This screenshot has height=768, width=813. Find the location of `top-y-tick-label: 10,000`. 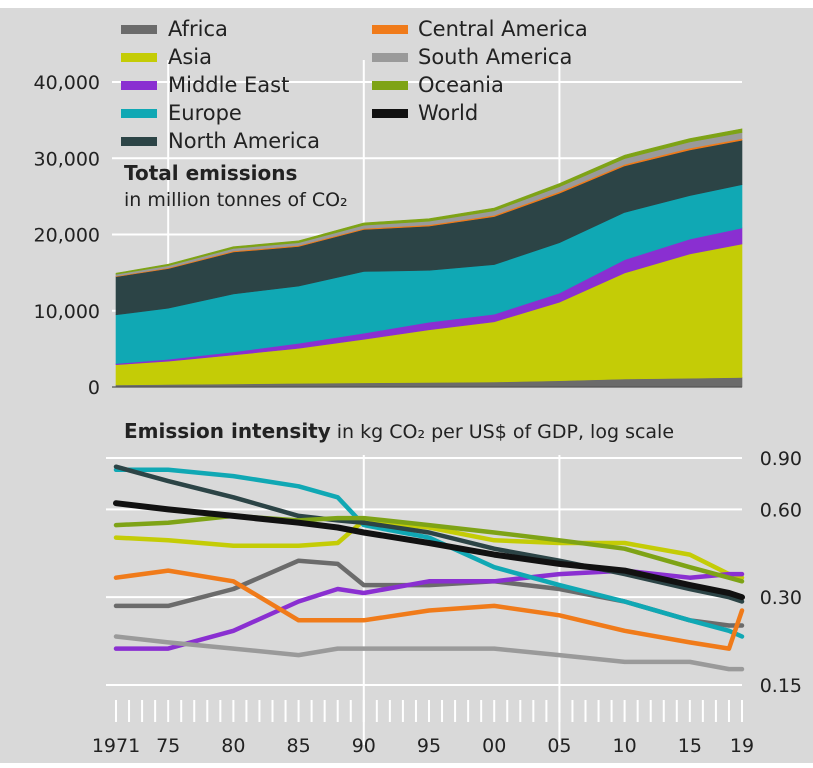

top-y-tick-label: 10,000 is located at coordinates (67, 312).